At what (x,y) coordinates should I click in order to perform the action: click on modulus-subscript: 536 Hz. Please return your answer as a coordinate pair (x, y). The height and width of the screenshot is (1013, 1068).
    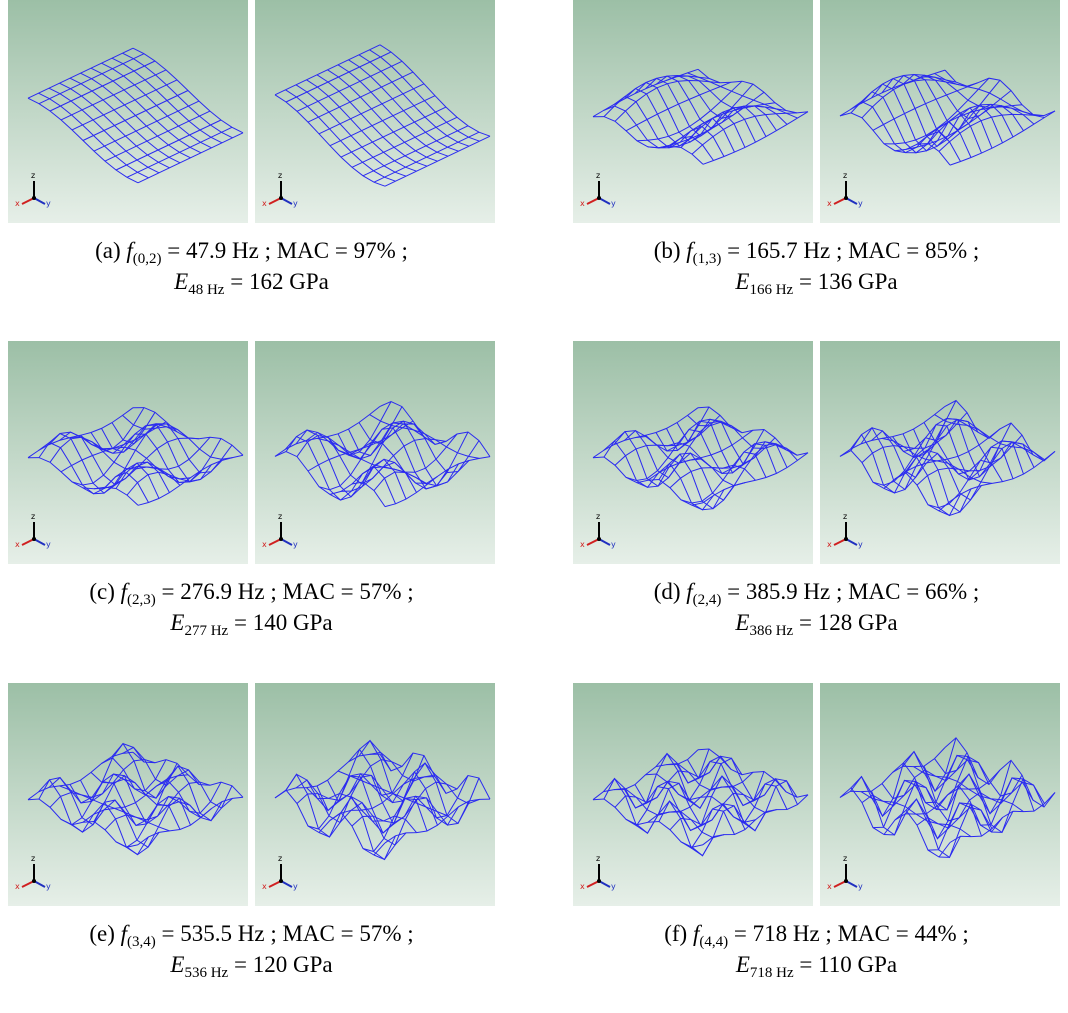
    Looking at the image, I should click on (206, 973).